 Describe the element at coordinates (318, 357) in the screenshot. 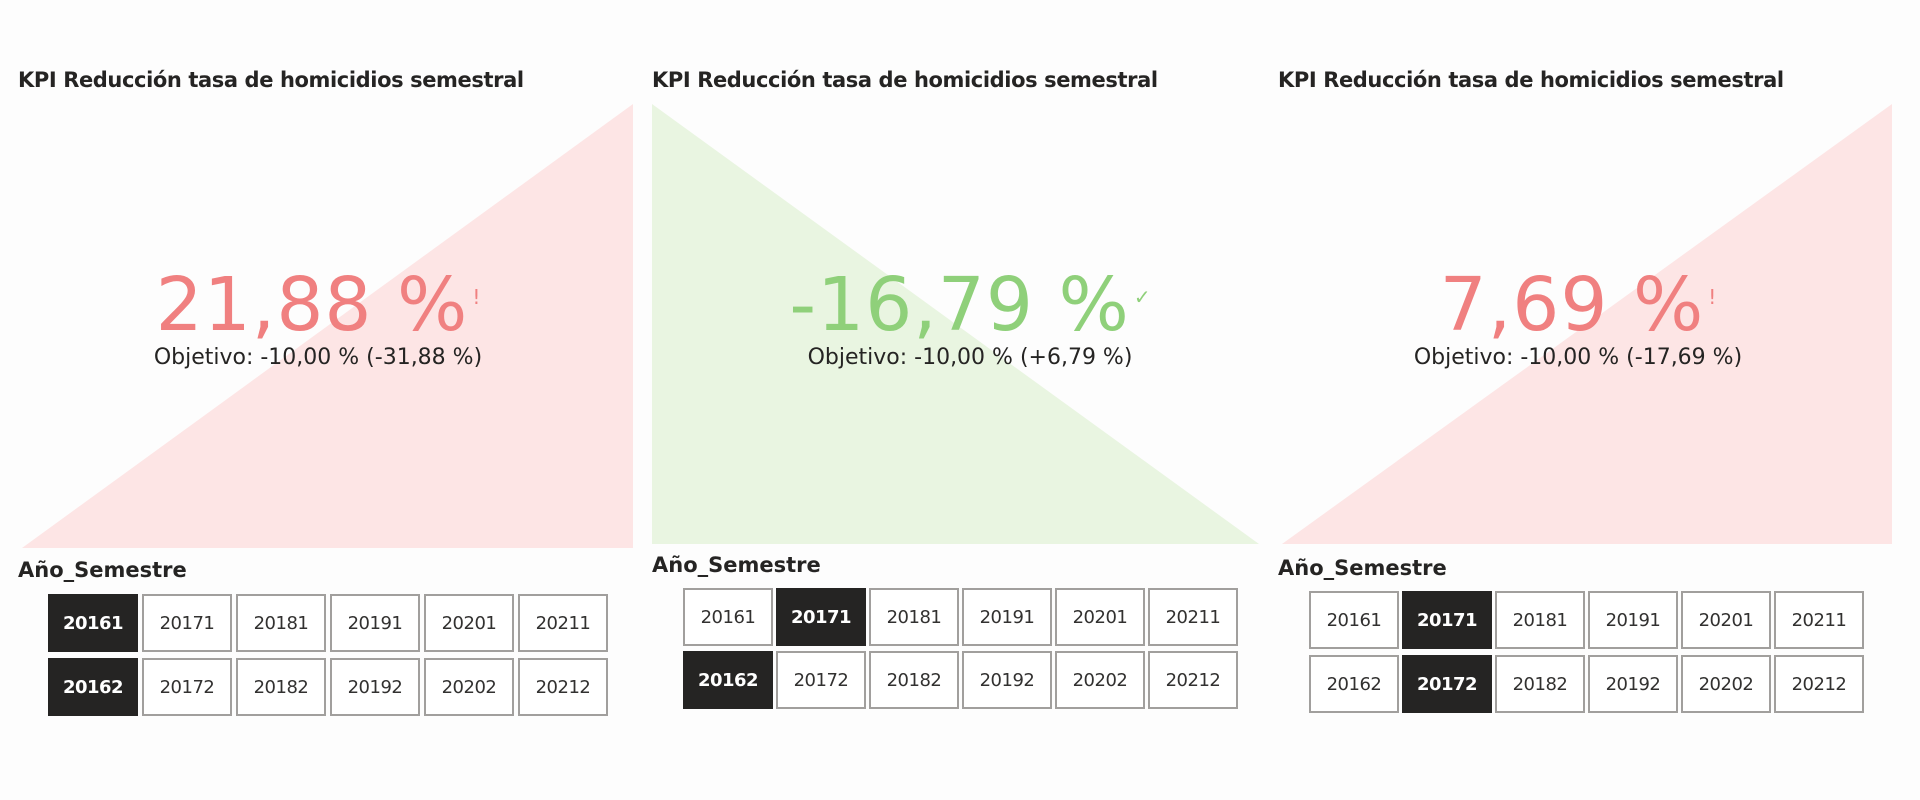

I see `kpi-goal: Objetivo: -10,00 % (-31,88 %)` at that location.